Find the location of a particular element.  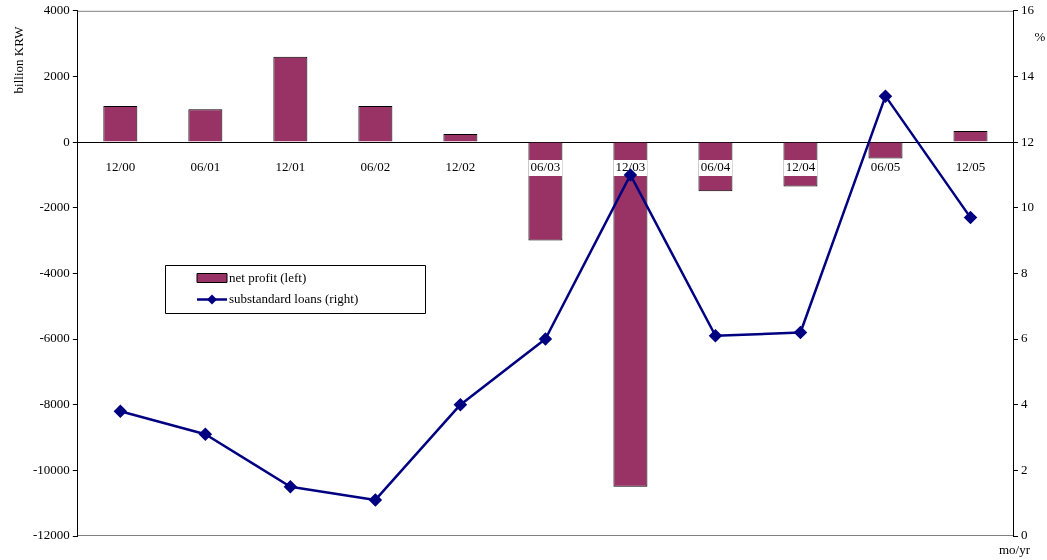

x-tick-label: 12/03 is located at coordinates (630, 167).